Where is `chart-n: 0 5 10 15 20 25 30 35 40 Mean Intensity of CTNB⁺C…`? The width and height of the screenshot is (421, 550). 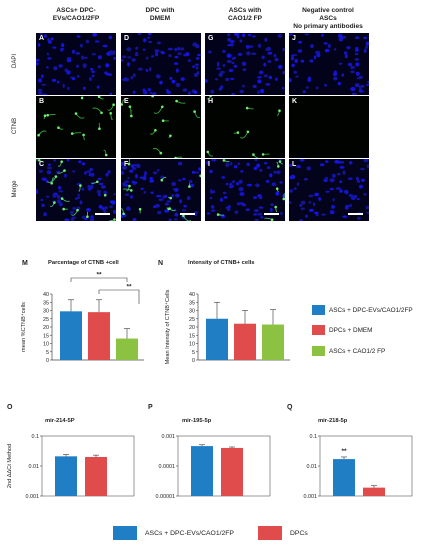 chart-n: 0 5 10 15 20 25 30 35 40 Mean Intensity of CTNB⁺C… is located at coordinates (227, 326).